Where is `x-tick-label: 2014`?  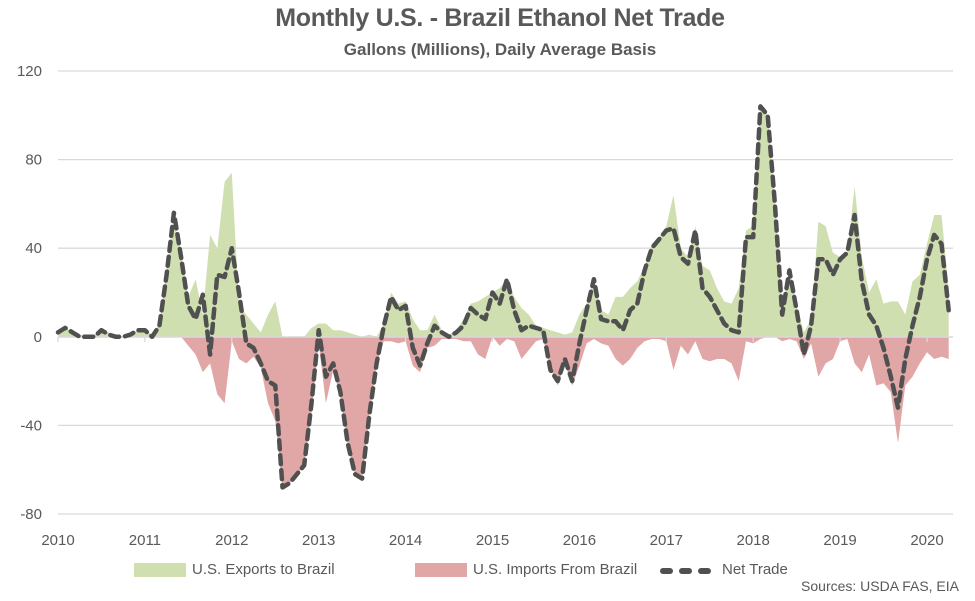 x-tick-label: 2014 is located at coordinates (405, 540).